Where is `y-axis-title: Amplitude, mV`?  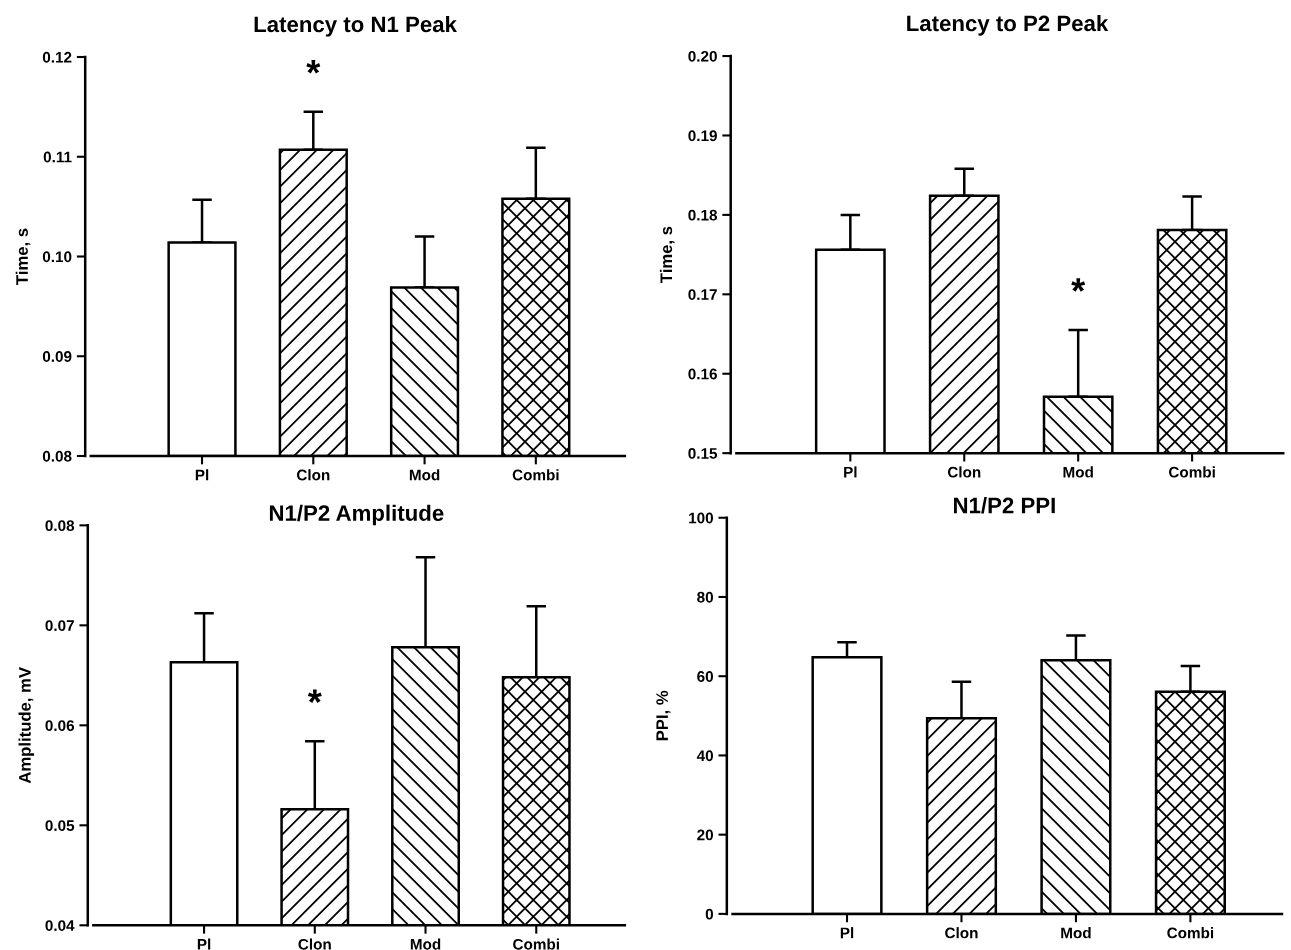 y-axis-title: Amplitude, mV is located at coordinates (26, 725).